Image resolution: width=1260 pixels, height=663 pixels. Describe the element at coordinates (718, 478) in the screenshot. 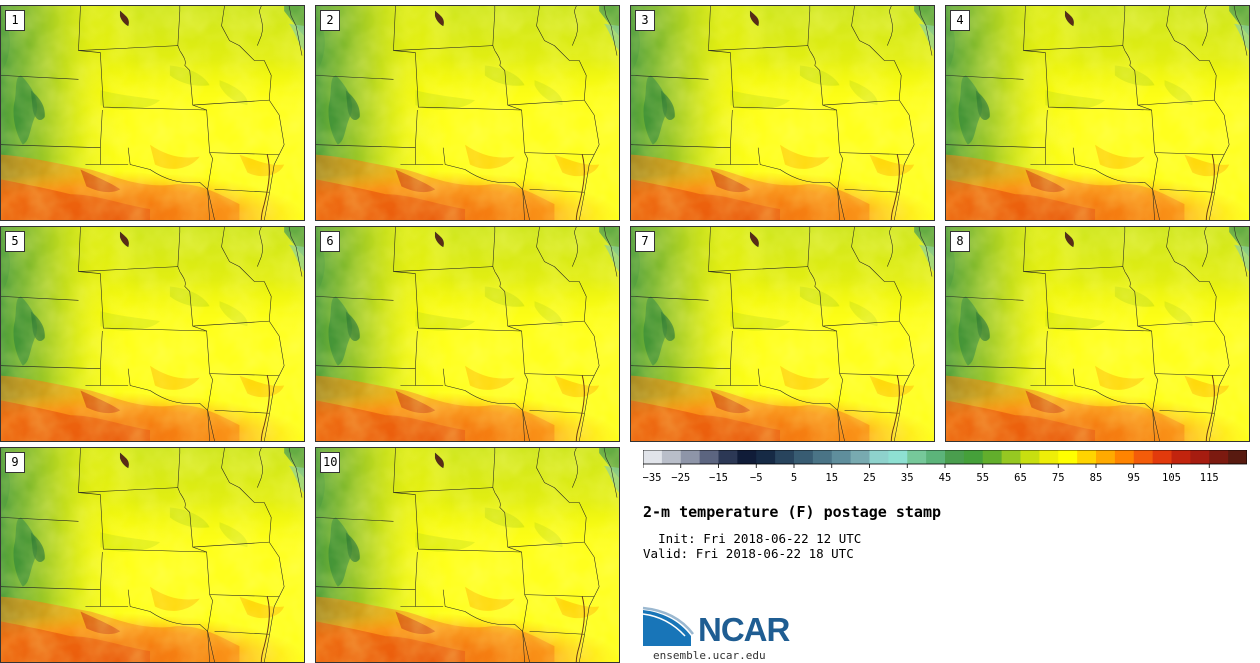

I see `colorbar-tick-label: −15` at that location.